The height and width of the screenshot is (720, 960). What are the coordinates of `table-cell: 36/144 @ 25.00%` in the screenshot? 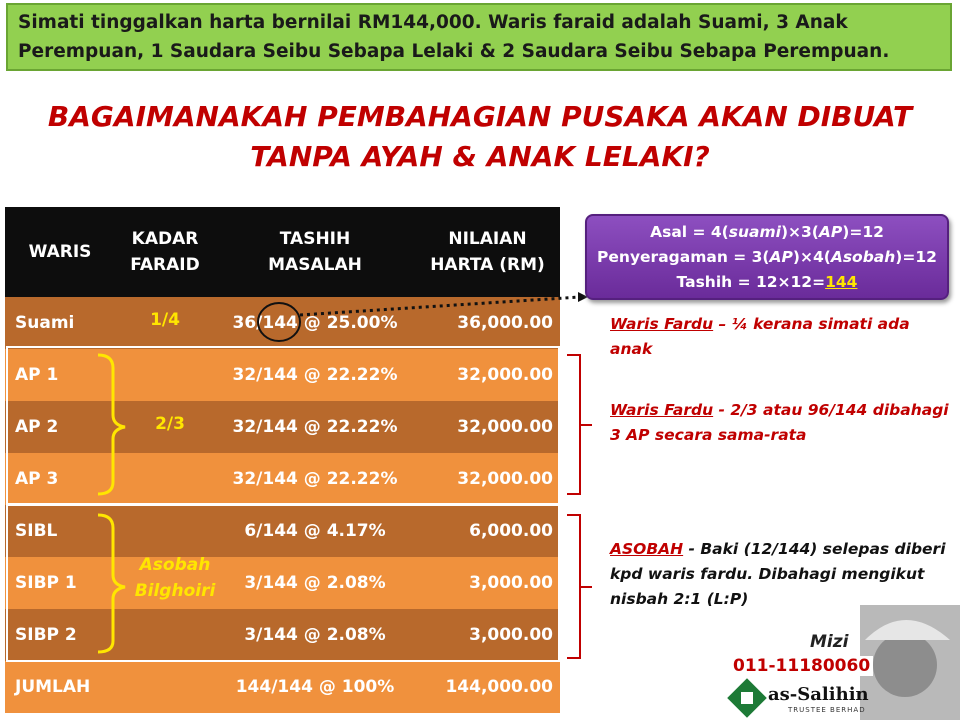 It's located at (315, 323).